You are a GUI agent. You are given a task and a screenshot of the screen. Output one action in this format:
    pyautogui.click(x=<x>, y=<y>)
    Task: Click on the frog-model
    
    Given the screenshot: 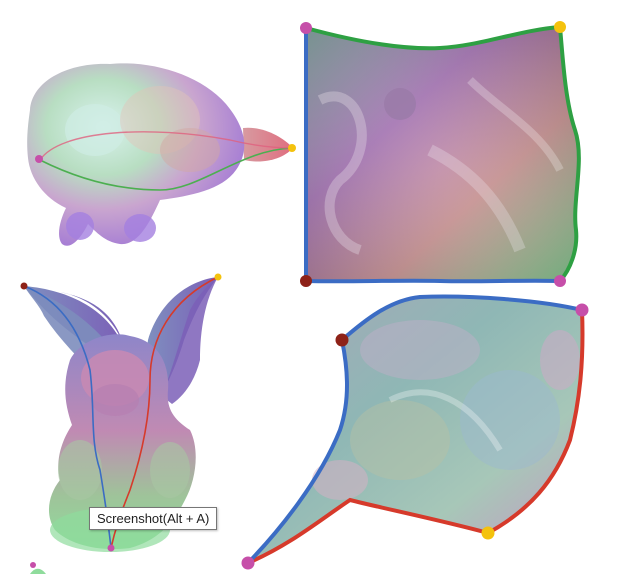 What is the action you would take?
    pyautogui.click(x=161, y=154)
    